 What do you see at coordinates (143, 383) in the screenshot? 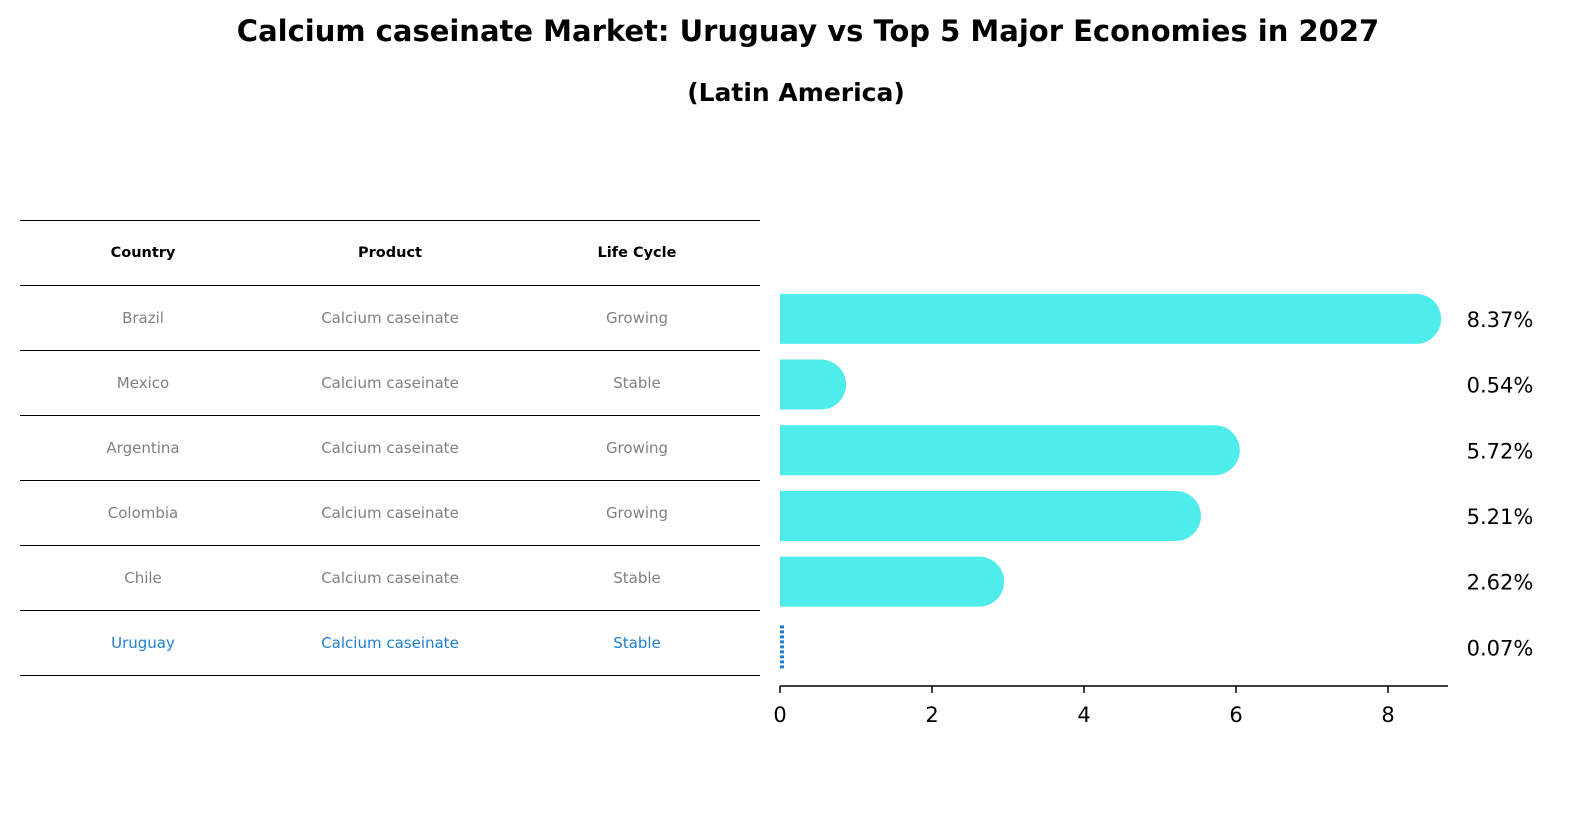
I see `country-cell: Mexico` at bounding box center [143, 383].